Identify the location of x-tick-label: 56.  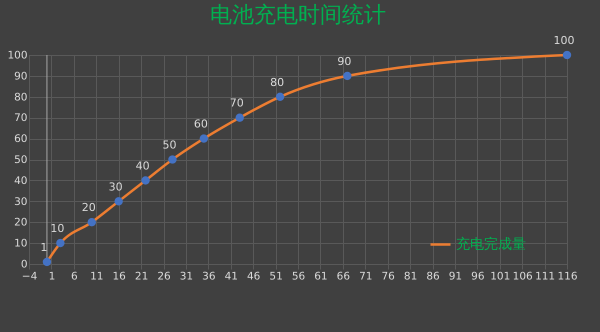
(299, 276).